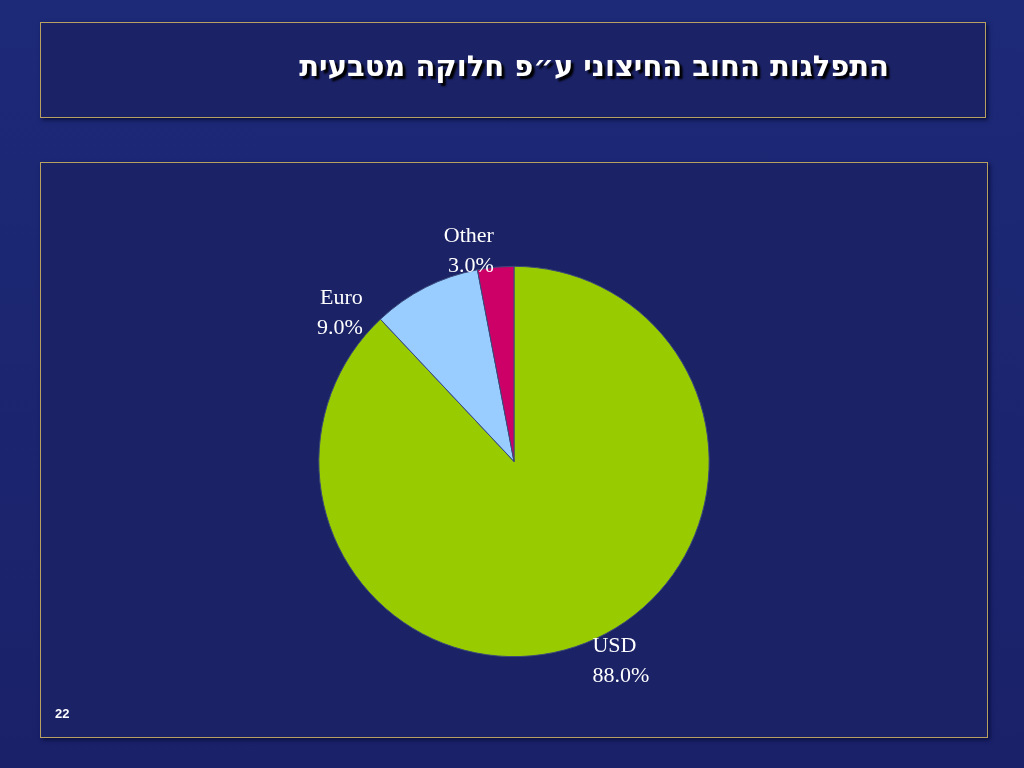 The height and width of the screenshot is (768, 1024). Describe the element at coordinates (469, 234) in the screenshot. I see `slice-label: Other` at that location.